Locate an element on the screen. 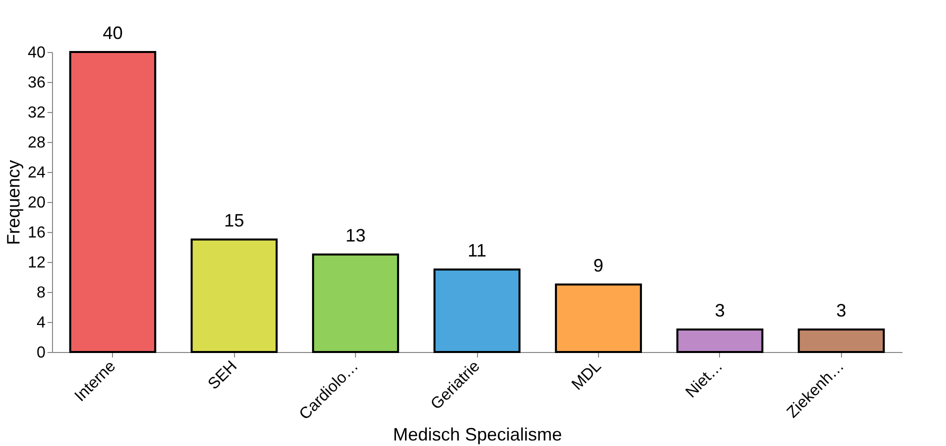 The height and width of the screenshot is (446, 946). y-tick-label: 20 is located at coordinates (37, 203).